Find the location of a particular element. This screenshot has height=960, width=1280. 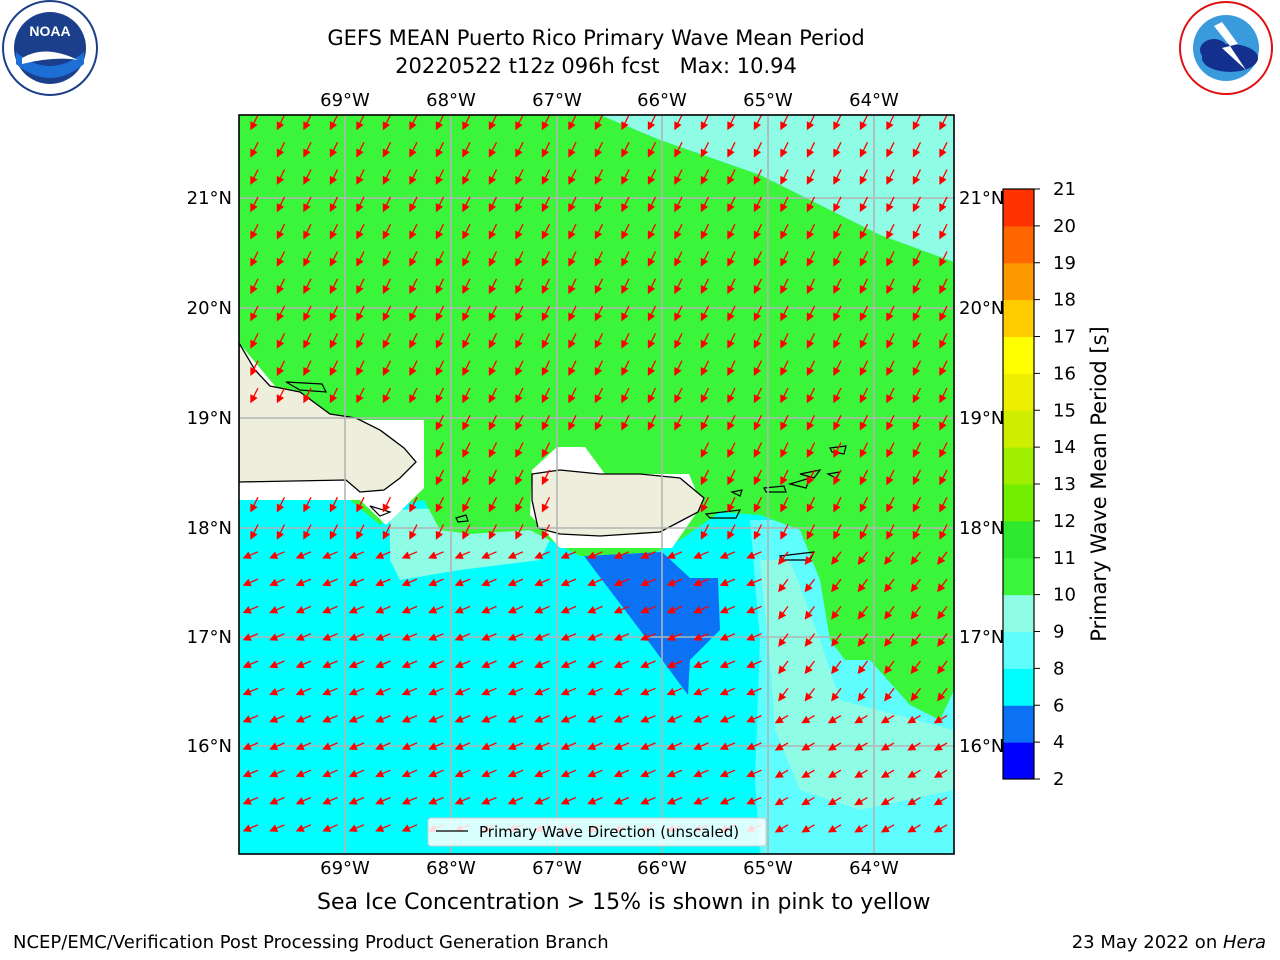

colorbar-tick-label: 6 is located at coordinates (1058, 705).